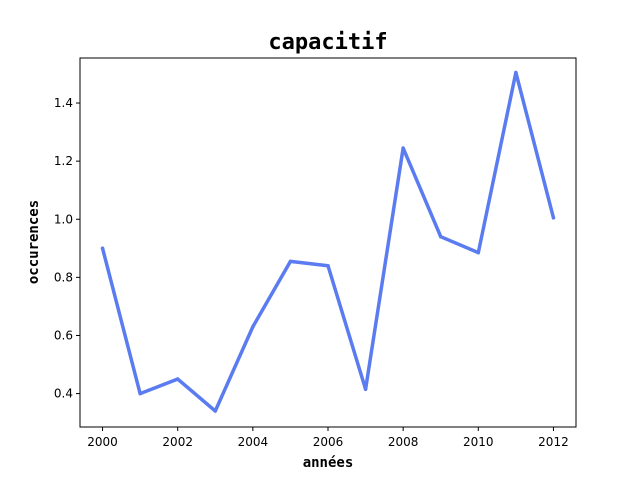 The height and width of the screenshot is (480, 640). Describe the element at coordinates (328, 442) in the screenshot. I see `x-tick-label: 2006` at that location.